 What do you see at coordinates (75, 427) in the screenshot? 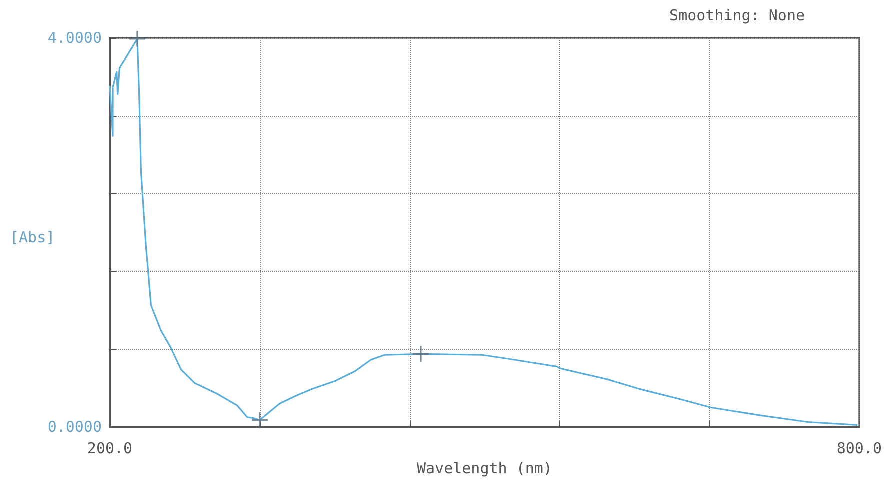
I see `y-tick-label: 0.0000` at bounding box center [75, 427].